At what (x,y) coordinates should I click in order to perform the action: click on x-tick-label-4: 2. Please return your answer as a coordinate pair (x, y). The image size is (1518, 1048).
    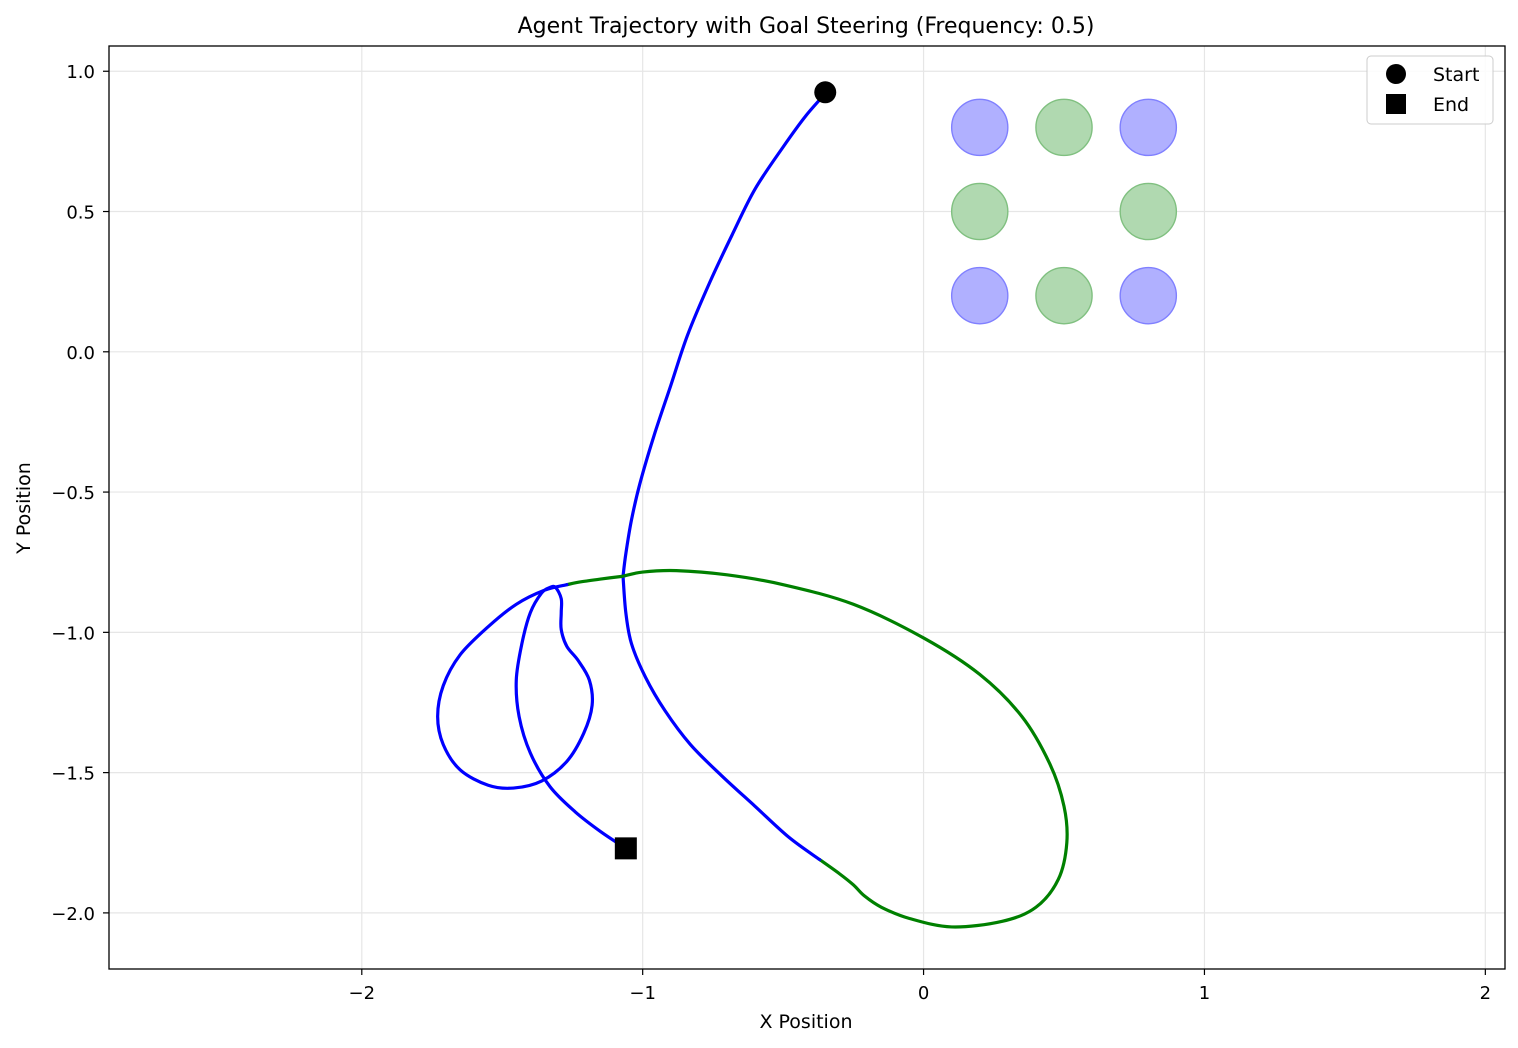
    Looking at the image, I should click on (1485, 993).